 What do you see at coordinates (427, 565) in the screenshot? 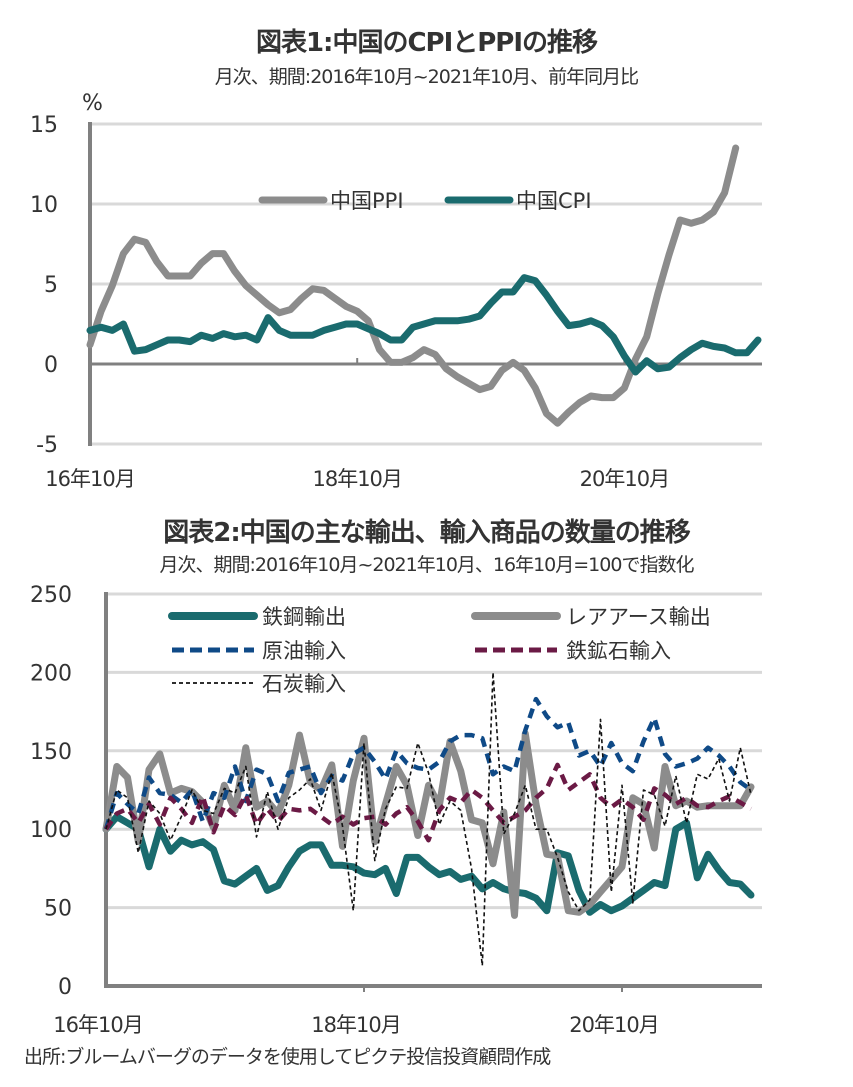
I see `chart2-subtitle: 月次、期間:2016年10月~2021年10月、16年10月=100で指数化` at bounding box center [427, 565].